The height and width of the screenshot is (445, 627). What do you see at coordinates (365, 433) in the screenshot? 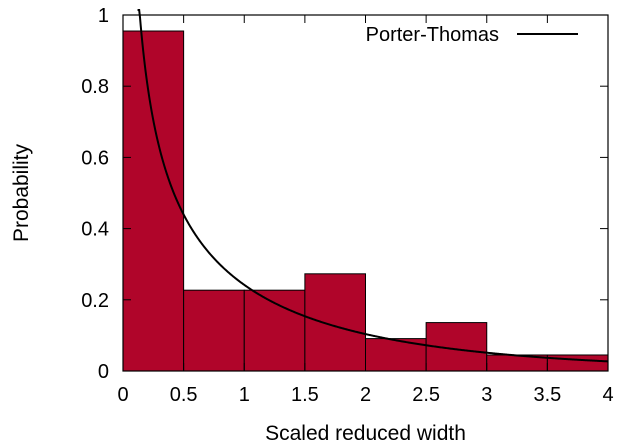
I see `x-axis-label: Scaled reduced width` at bounding box center [365, 433].